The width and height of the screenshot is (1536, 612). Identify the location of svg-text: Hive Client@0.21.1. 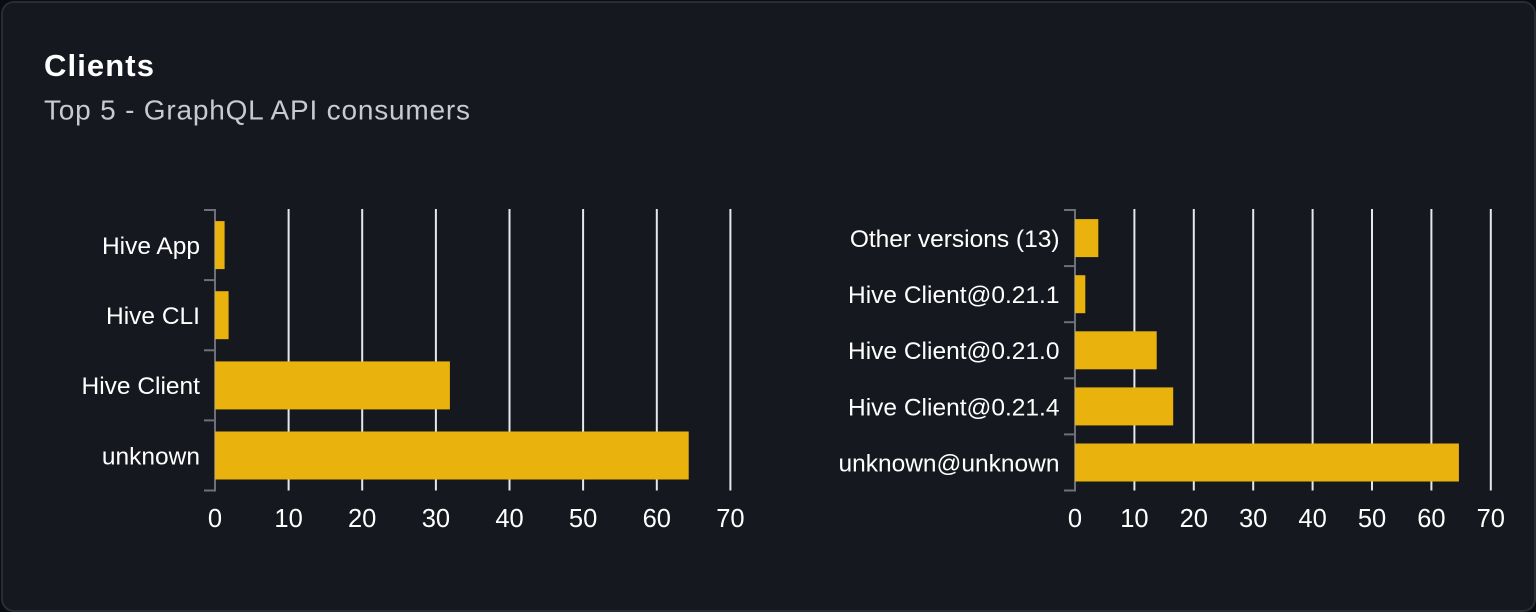
(953, 295).